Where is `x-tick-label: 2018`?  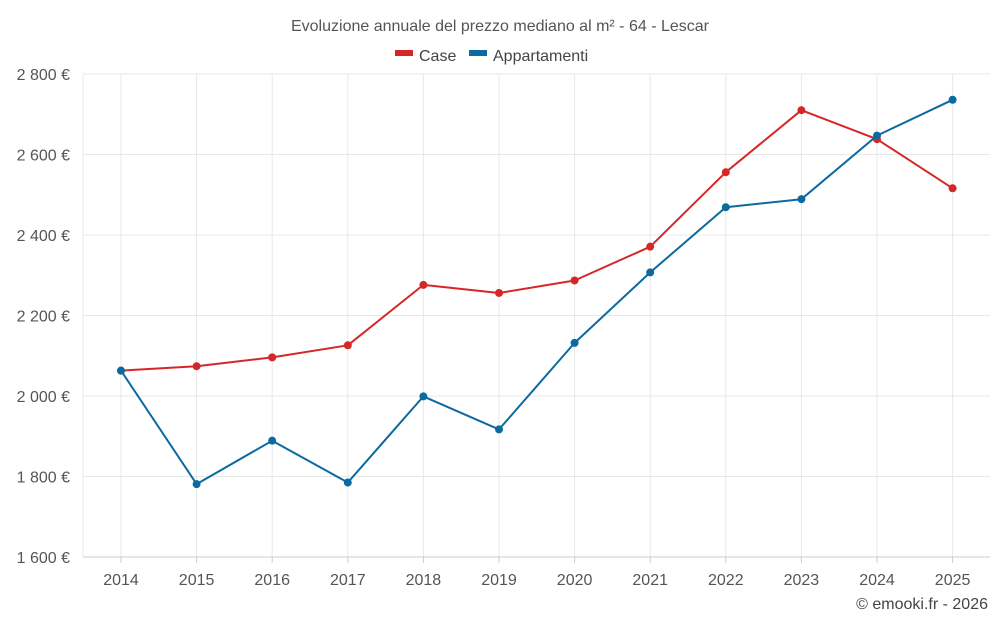 x-tick-label: 2018 is located at coordinates (424, 580).